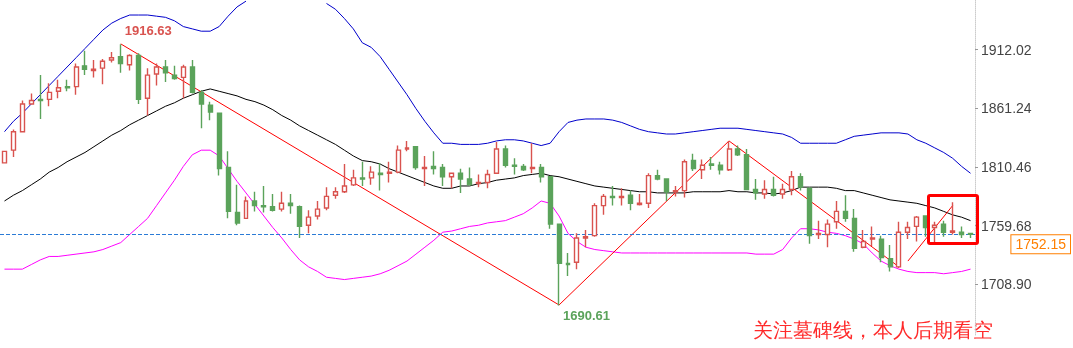 This screenshot has width=1073, height=348. Describe the element at coordinates (1041, 244) in the screenshot. I see `ref-line-label: 1752.15` at that location.